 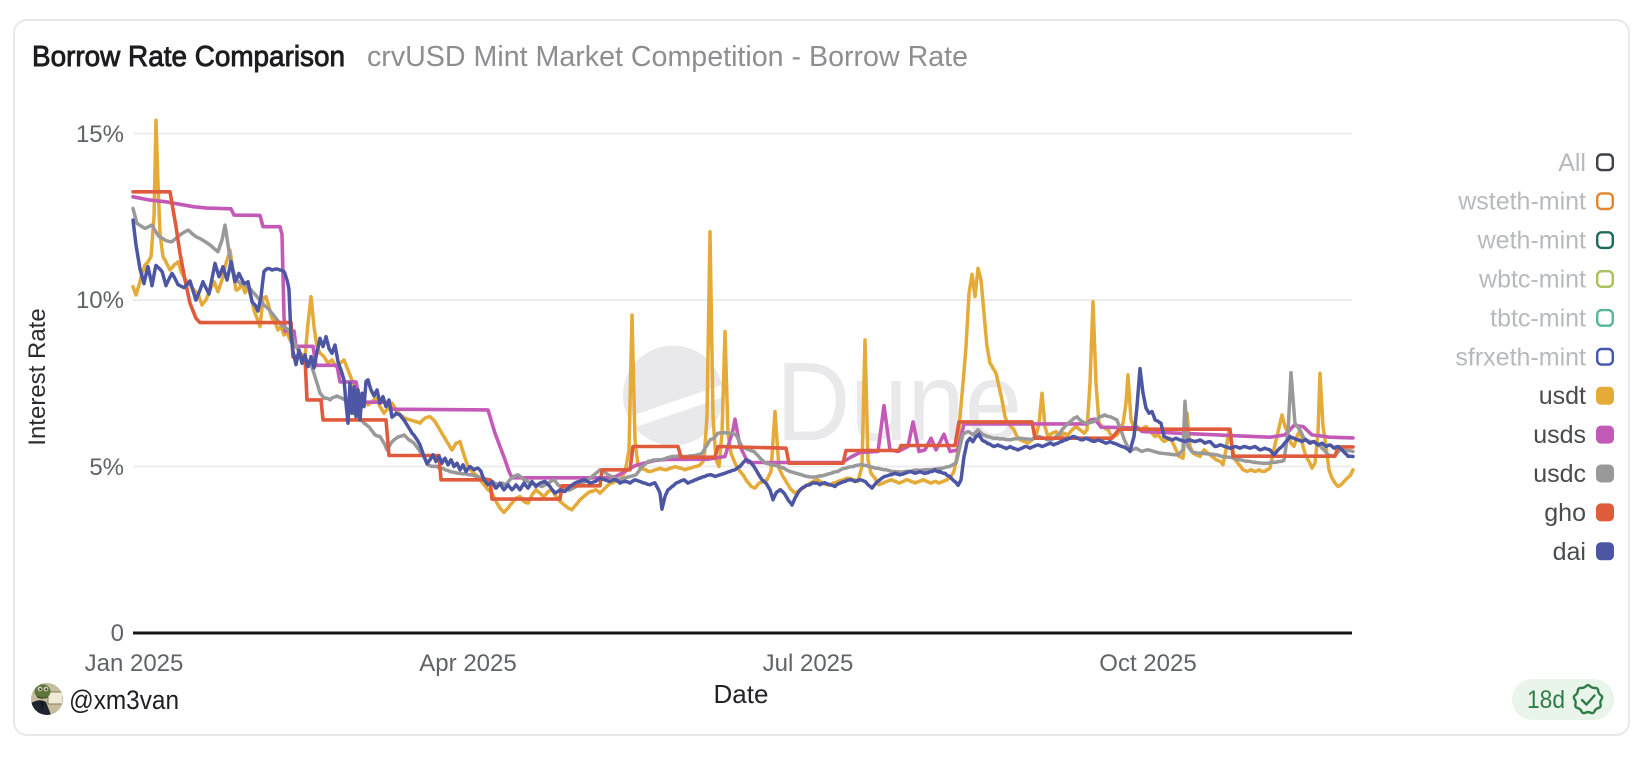 I want to click on svg-text: 18d, so click(x=1546, y=700).